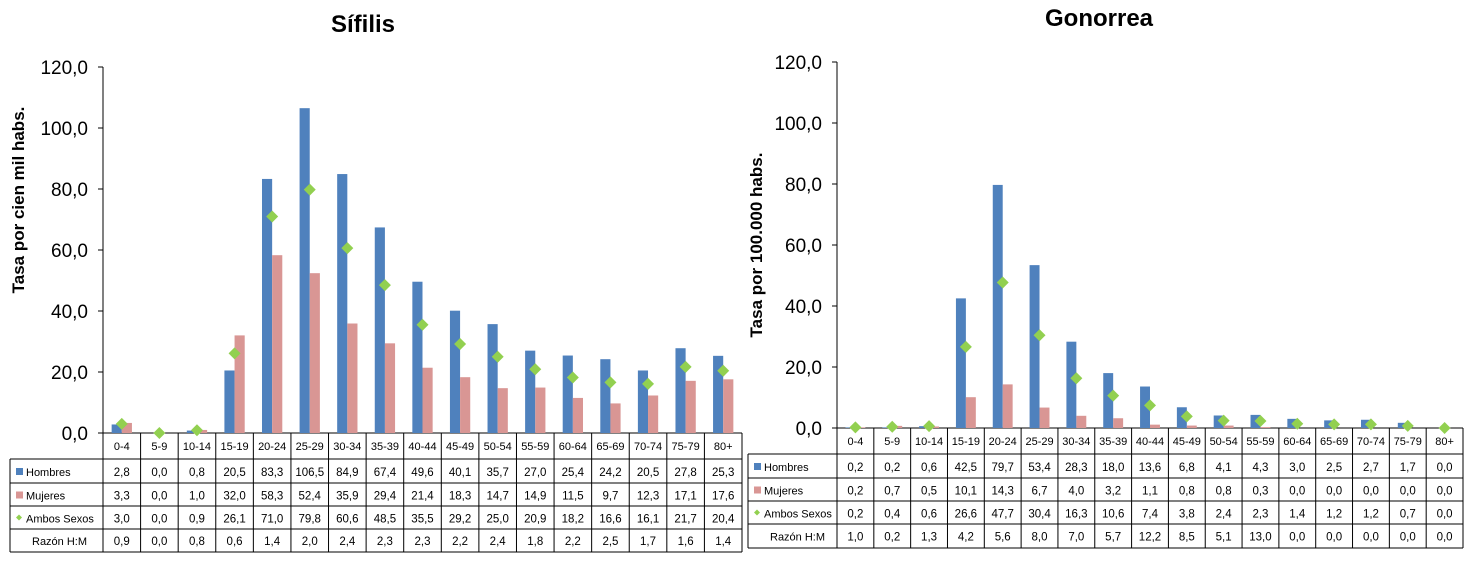 The width and height of the screenshot is (1470, 561). Describe the element at coordinates (1150, 515) in the screenshot. I see `data-table-cell: 7,4` at that location.